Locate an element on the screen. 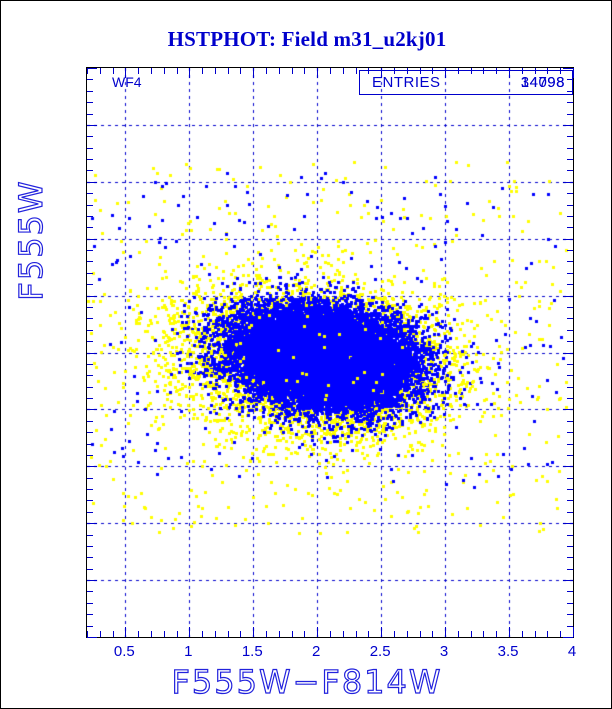  x-tick-label: 0.5 is located at coordinates (124, 651).